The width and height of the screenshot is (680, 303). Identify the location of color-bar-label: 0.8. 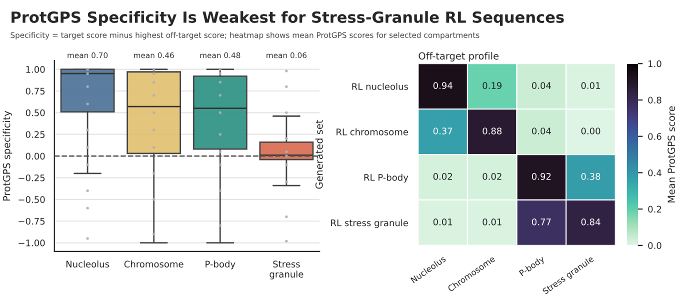
(655, 100).